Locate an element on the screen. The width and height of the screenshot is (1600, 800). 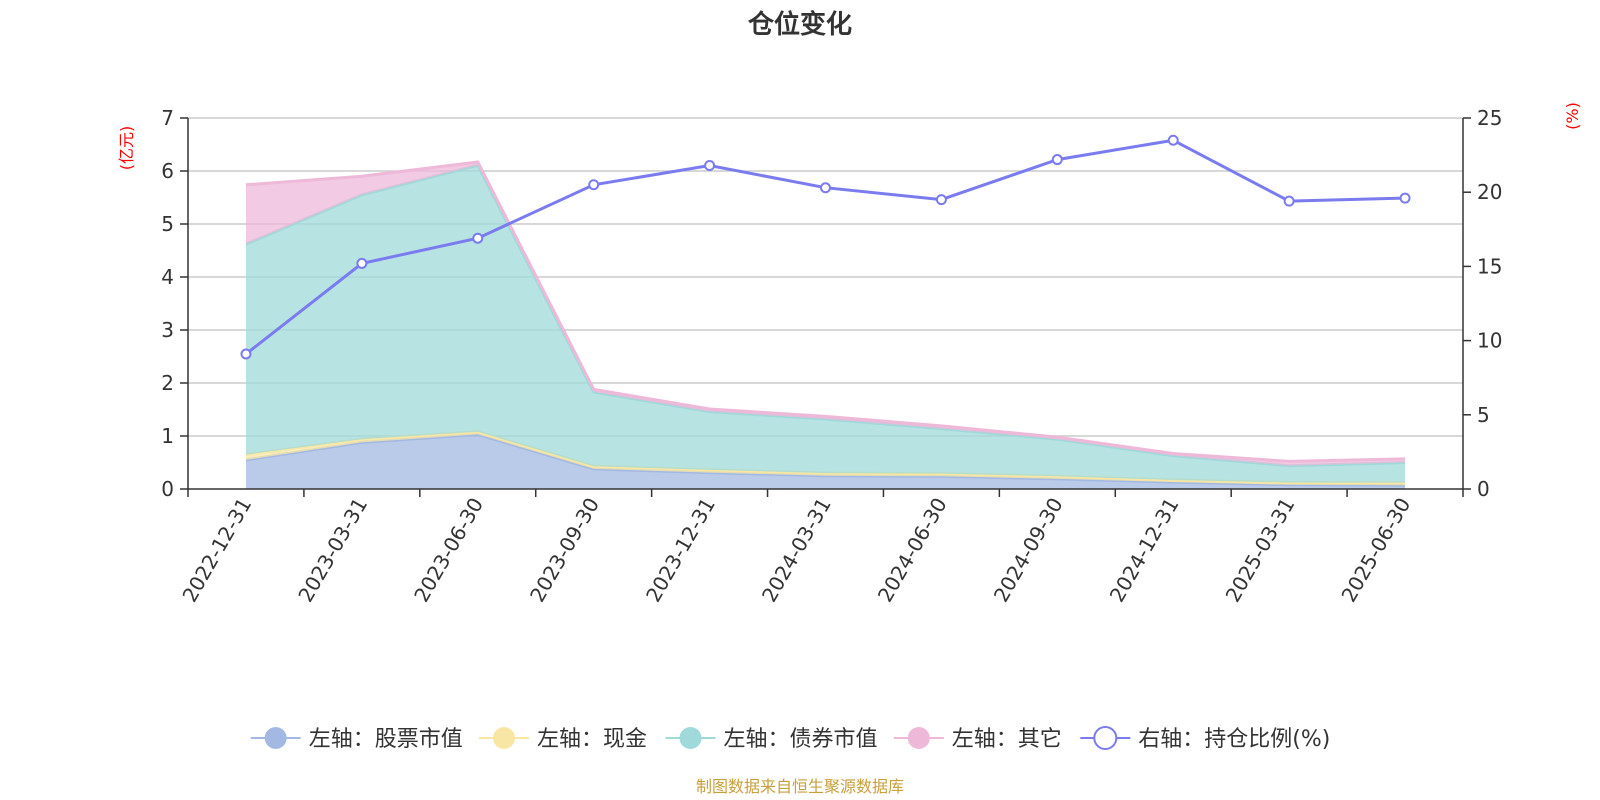
legend-item: 左轴：股票市值 is located at coordinates (356, 739).